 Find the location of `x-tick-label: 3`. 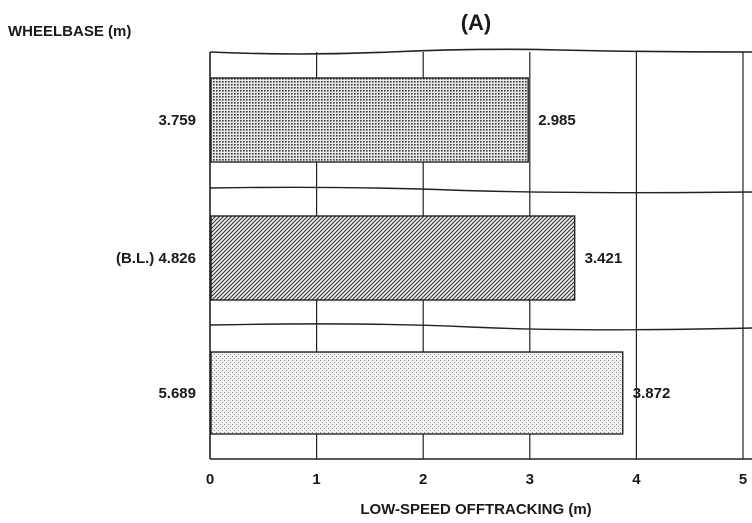

x-tick-label: 3 is located at coordinates (530, 479).